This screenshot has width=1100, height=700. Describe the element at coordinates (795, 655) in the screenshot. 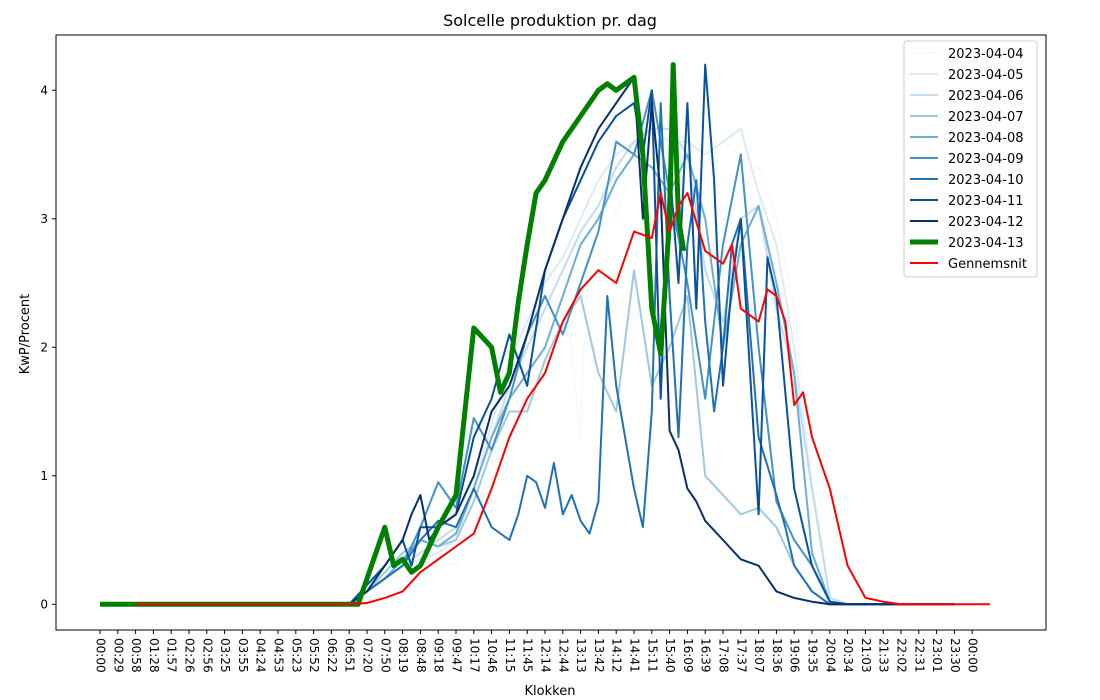

I see `x-tick-label: 19:06` at that location.